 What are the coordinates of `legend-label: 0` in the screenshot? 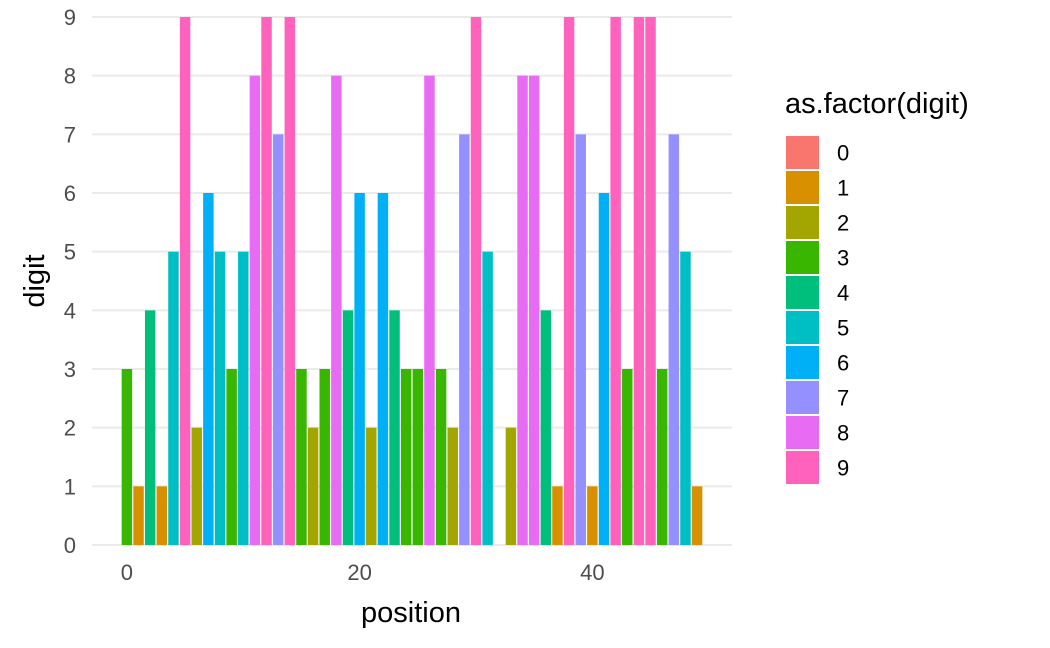 It's located at (843, 153).